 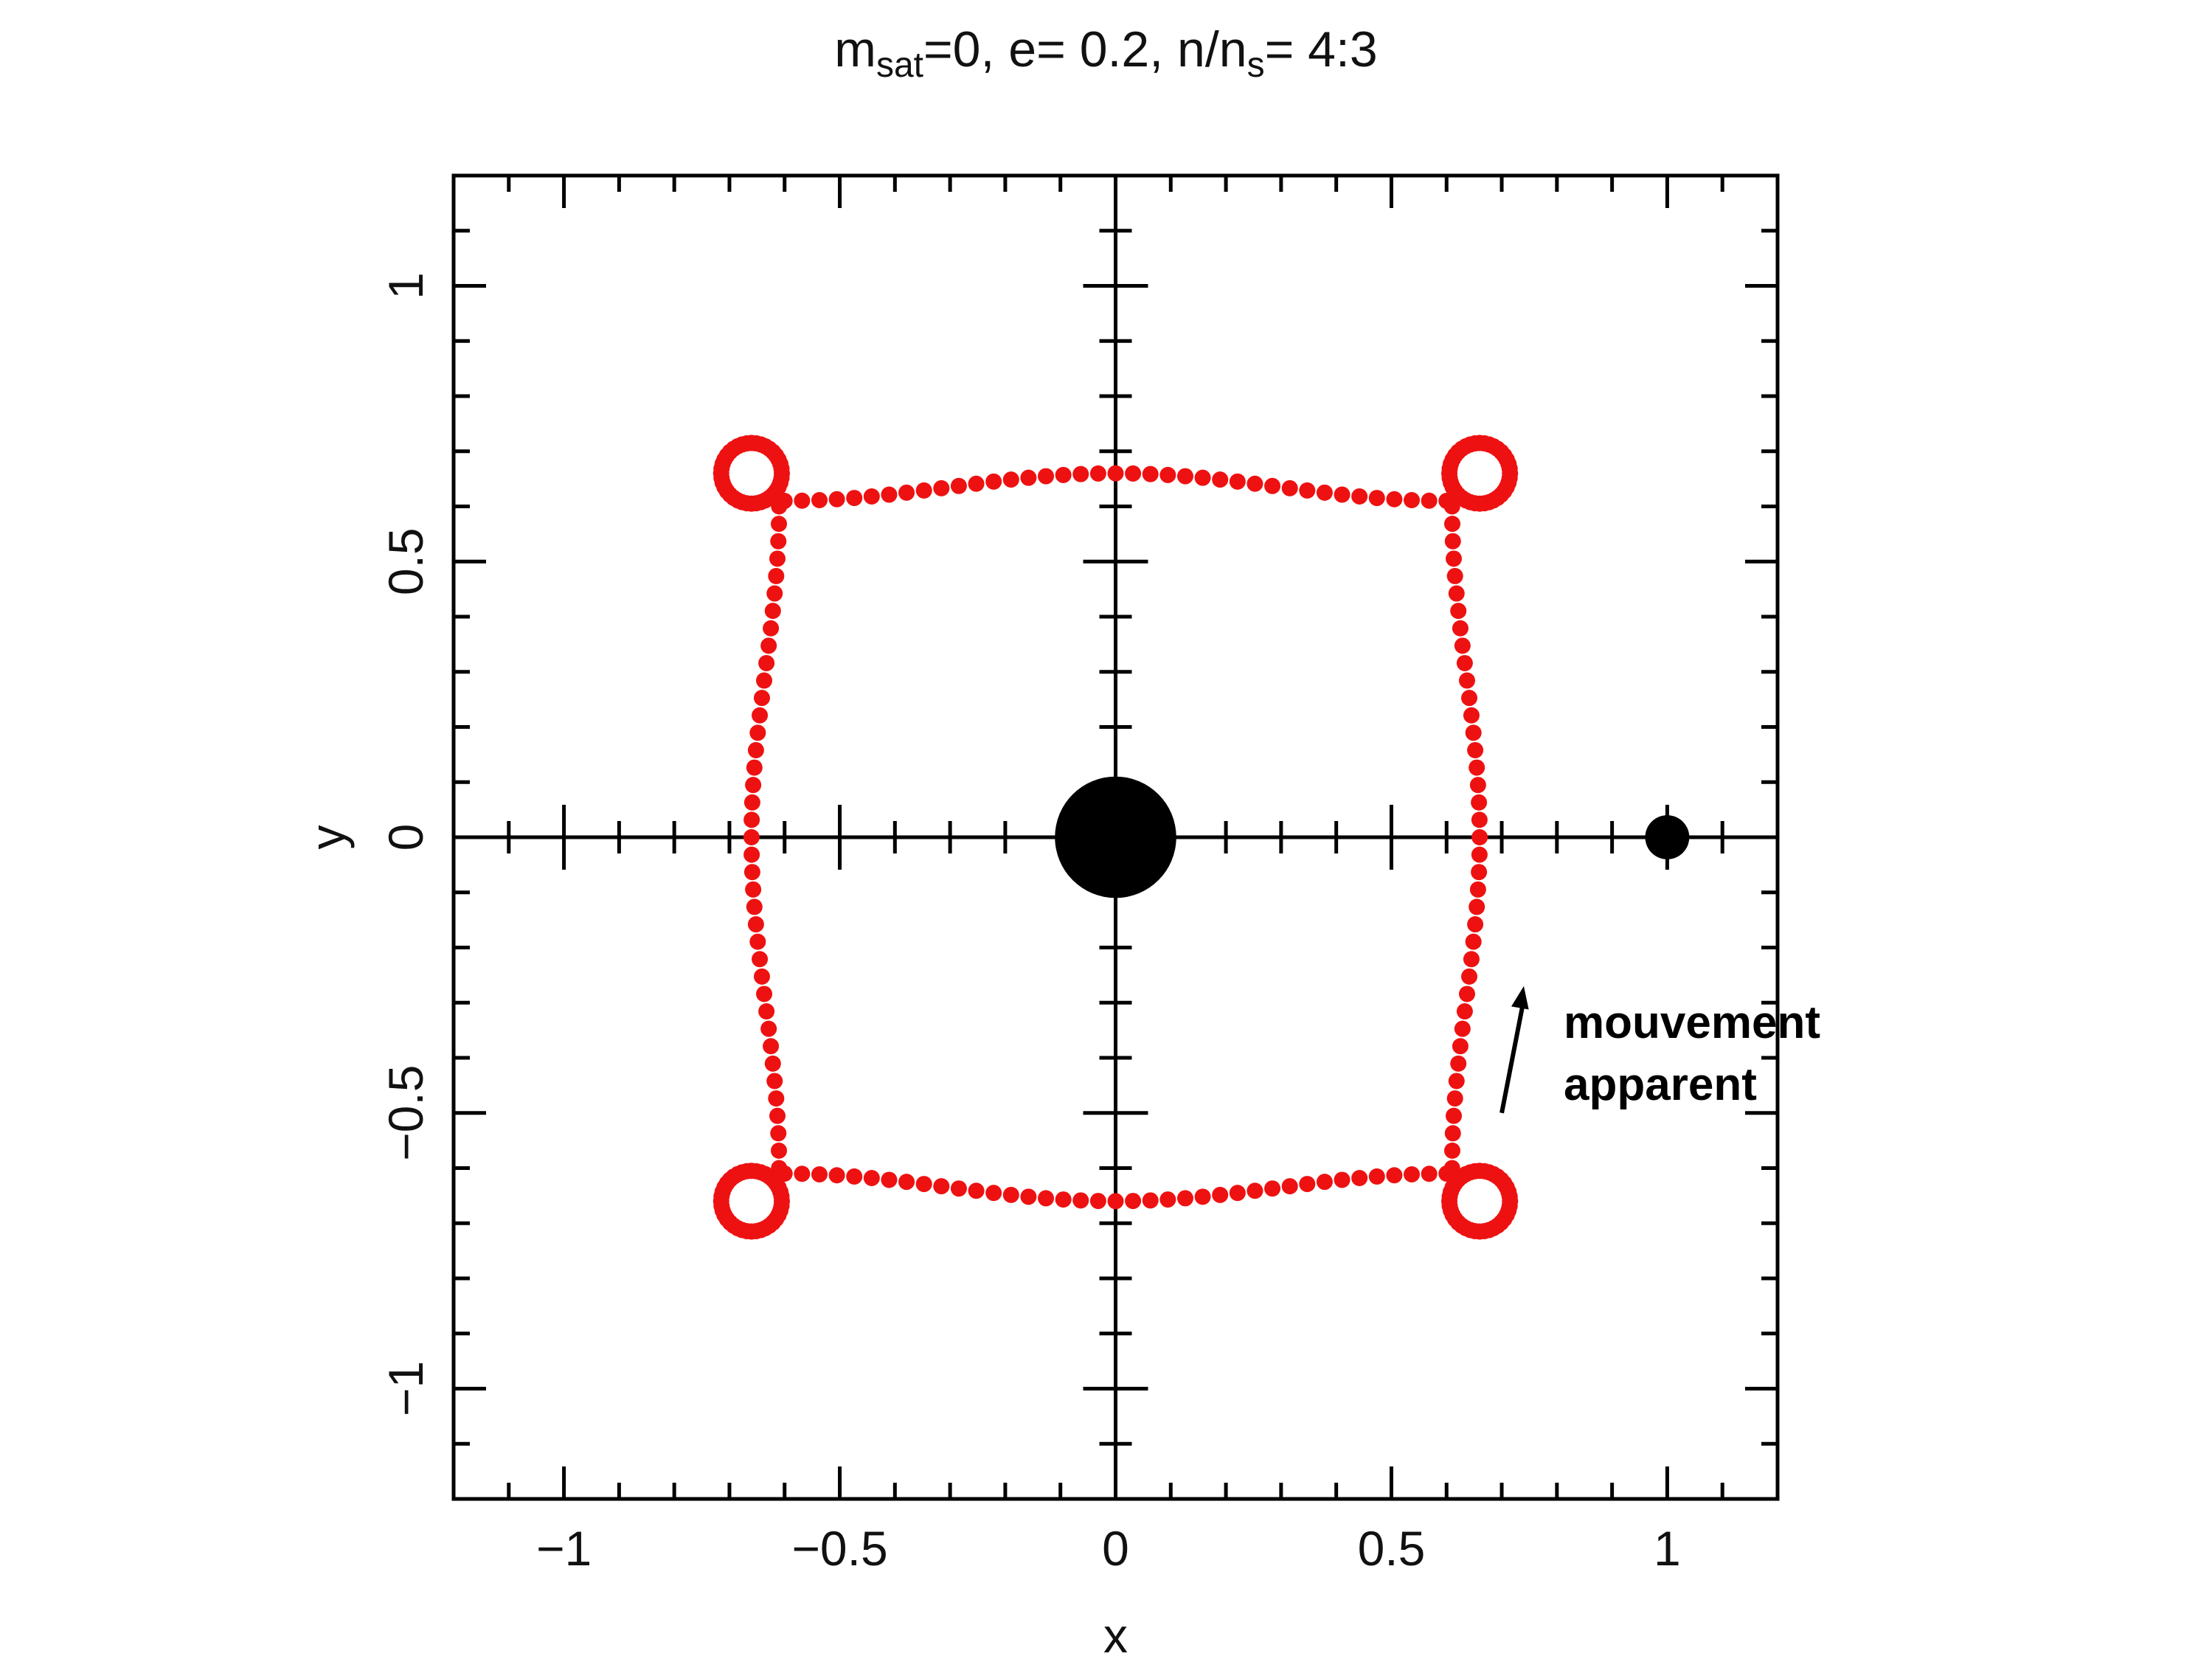 I want to click on annotation-line-2: apparent, so click(x=1661, y=1084).